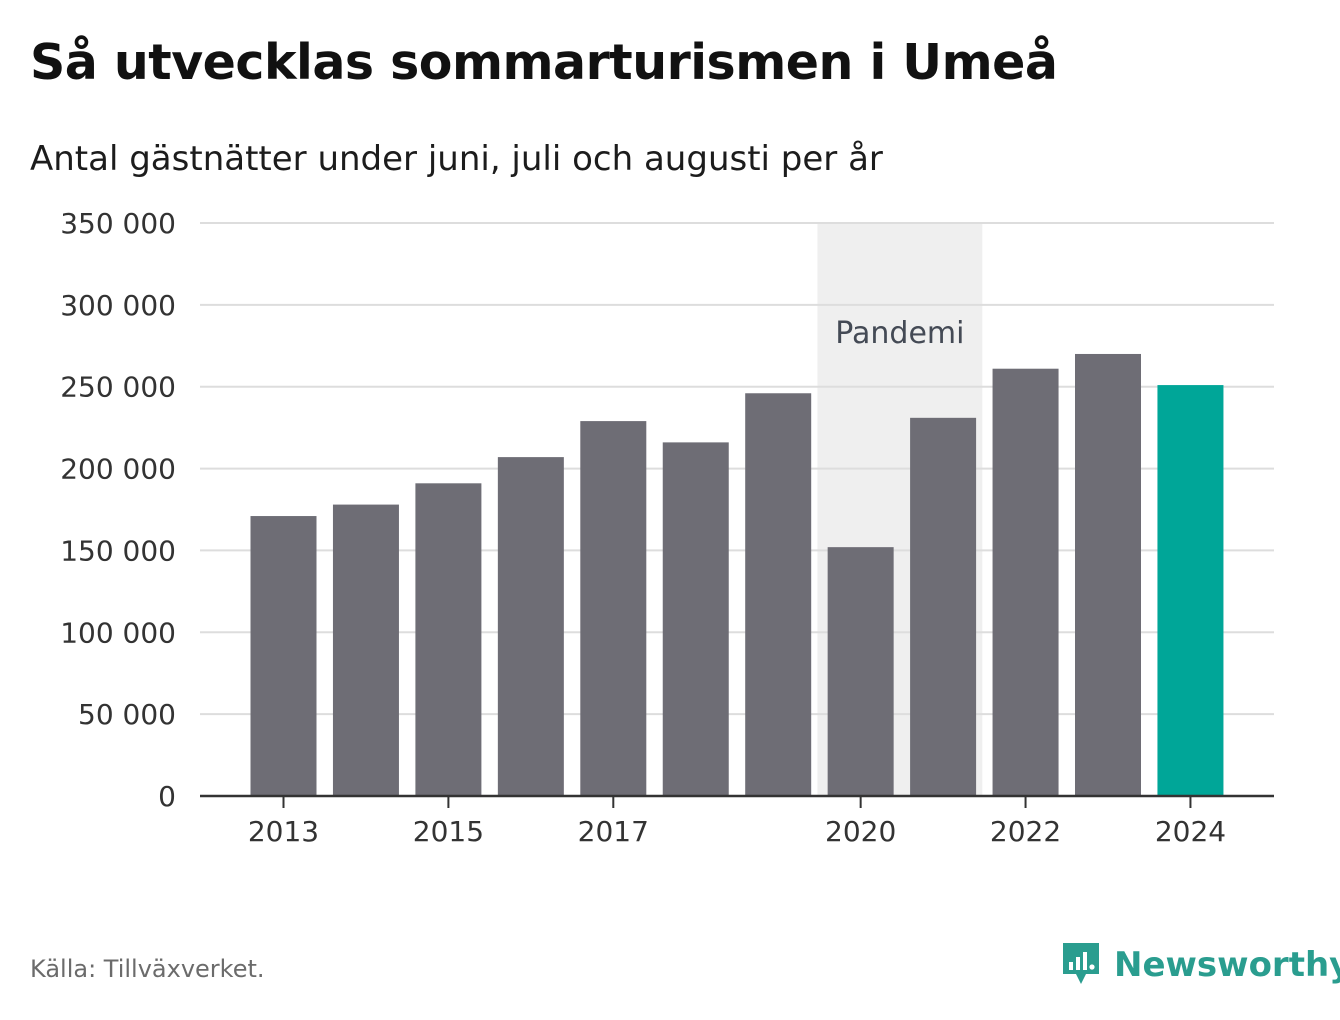 Image resolution: width=1340 pixels, height=1020 pixels. Describe the element at coordinates (147, 969) in the screenshot. I see `source-note: Källa: Tillväxverket.` at that location.